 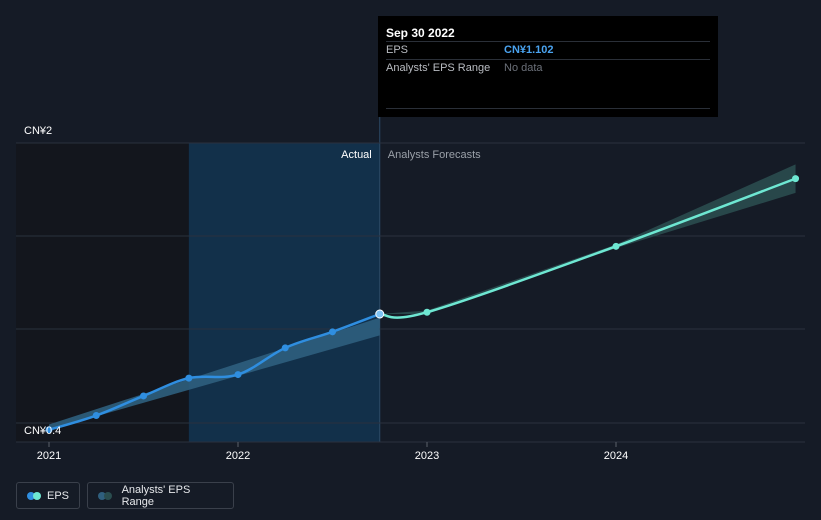 What do you see at coordinates (356, 155) in the screenshot?
I see `actual-label: Actual` at bounding box center [356, 155].